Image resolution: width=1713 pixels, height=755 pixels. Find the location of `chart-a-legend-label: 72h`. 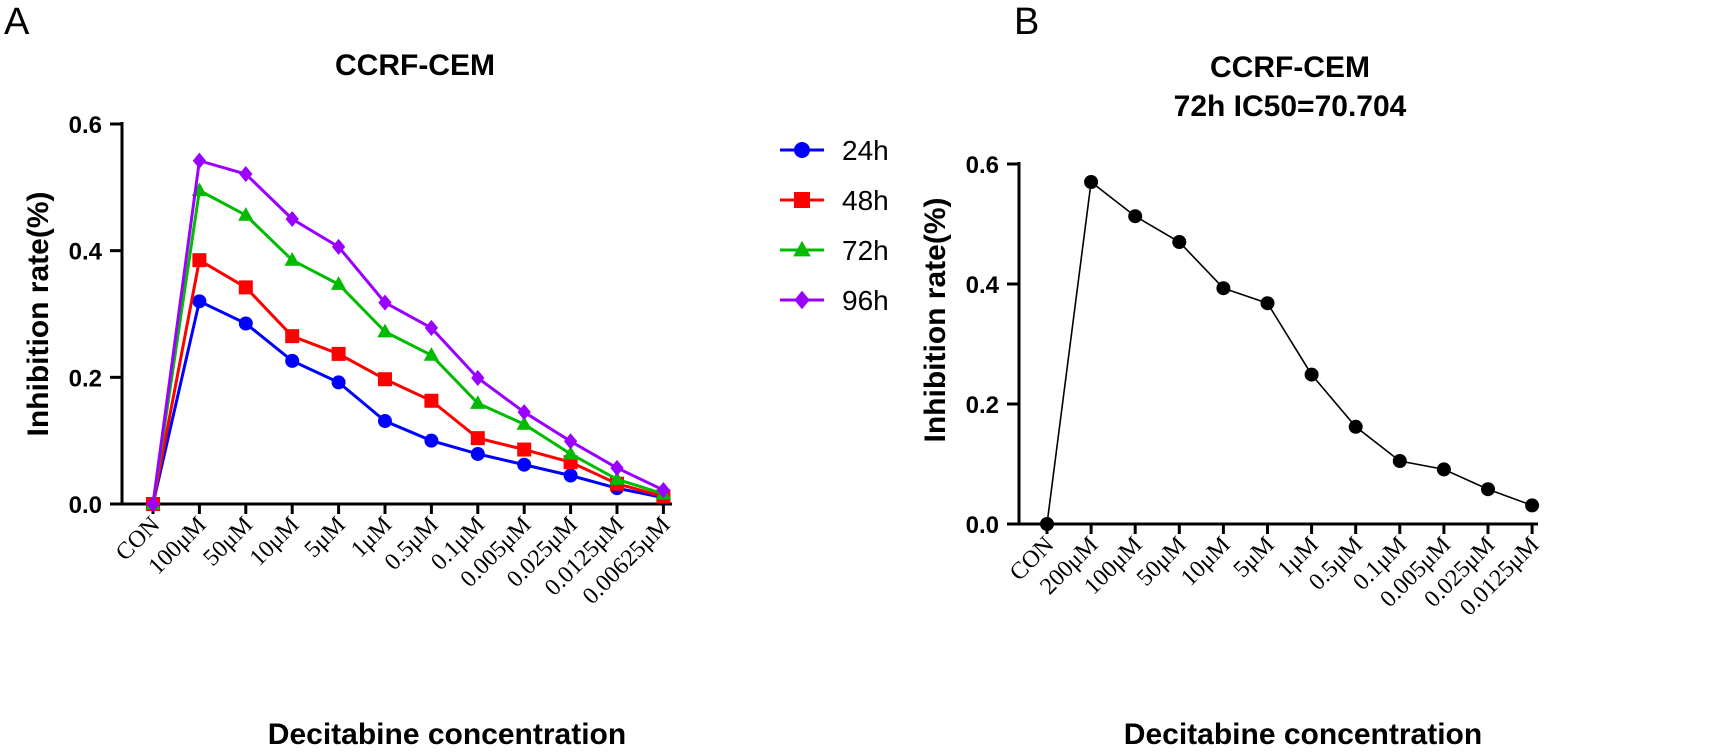

chart-a-legend-label: 72h is located at coordinates (865, 250).